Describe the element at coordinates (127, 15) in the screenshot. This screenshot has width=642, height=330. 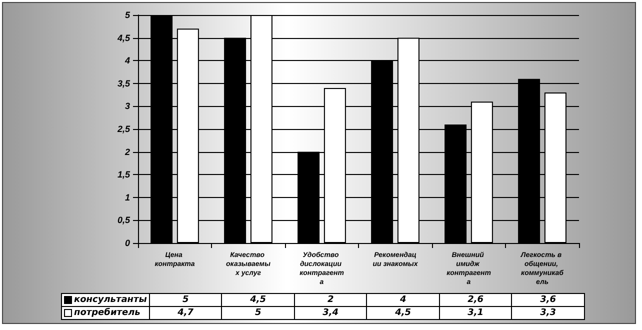
I see `y-tick-label: 5` at that location.